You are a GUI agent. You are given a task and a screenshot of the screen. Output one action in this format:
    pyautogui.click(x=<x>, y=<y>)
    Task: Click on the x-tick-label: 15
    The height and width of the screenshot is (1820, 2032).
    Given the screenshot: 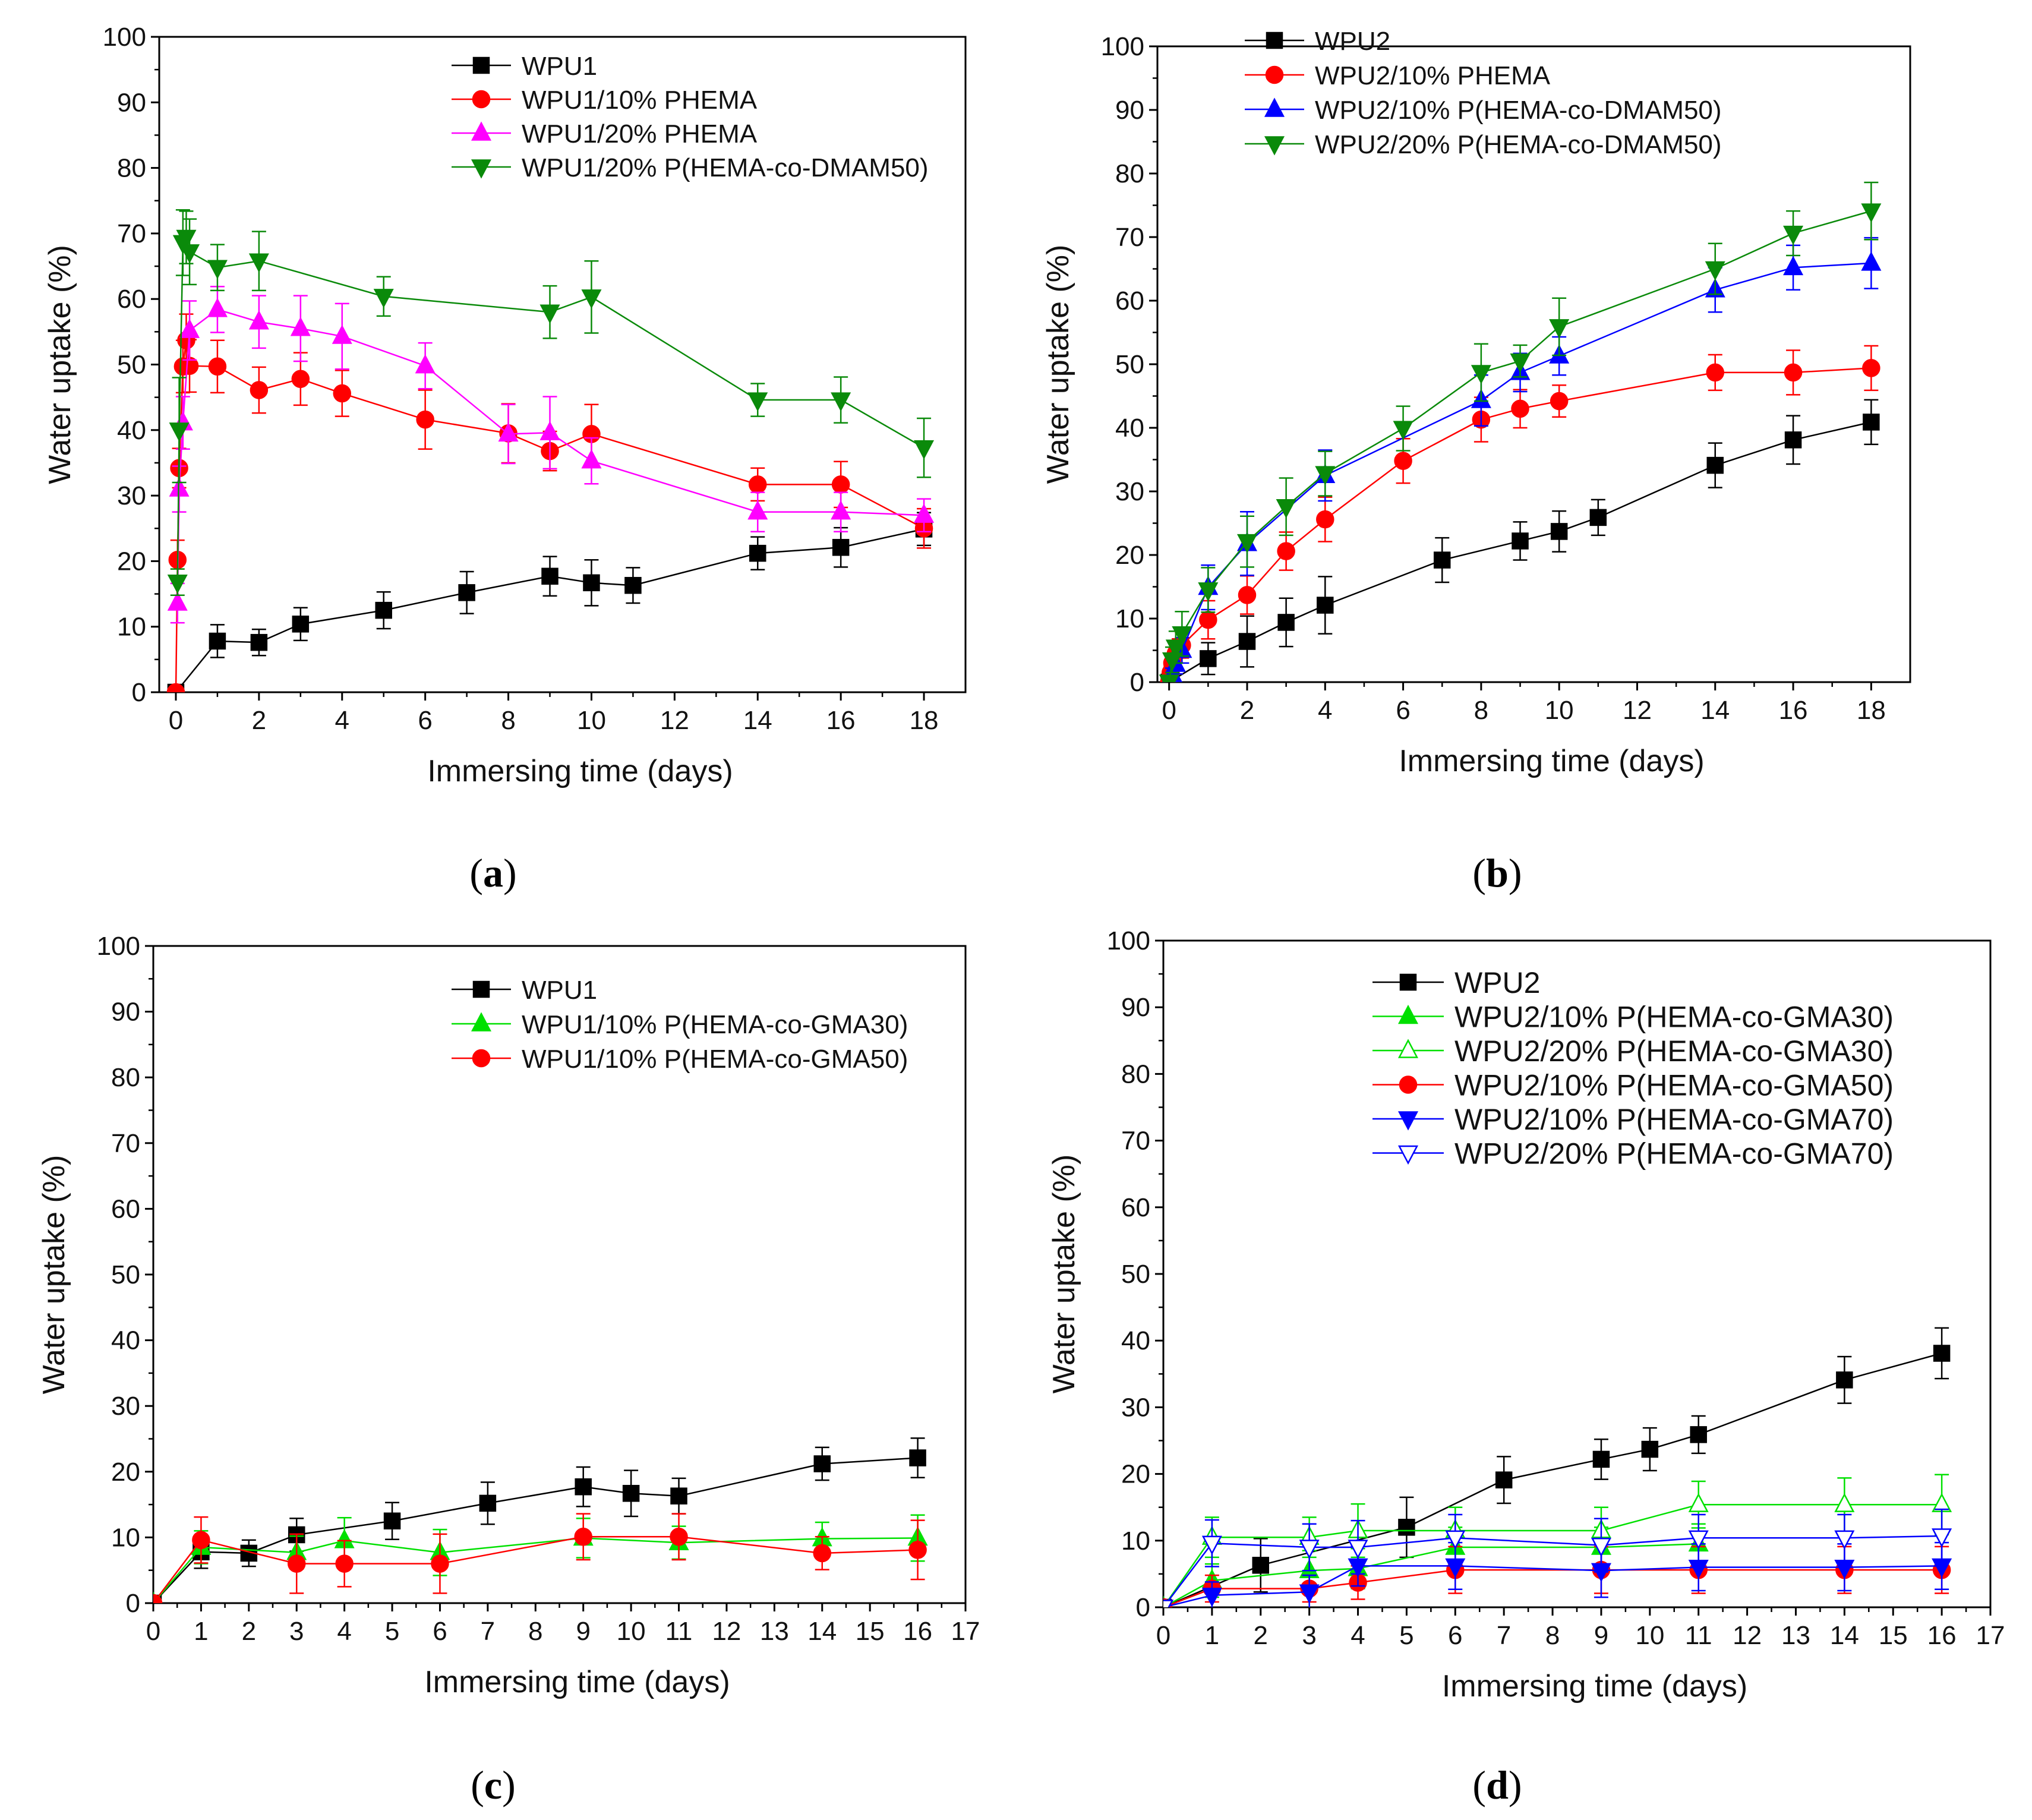 What is the action you would take?
    pyautogui.click(x=1893, y=1635)
    